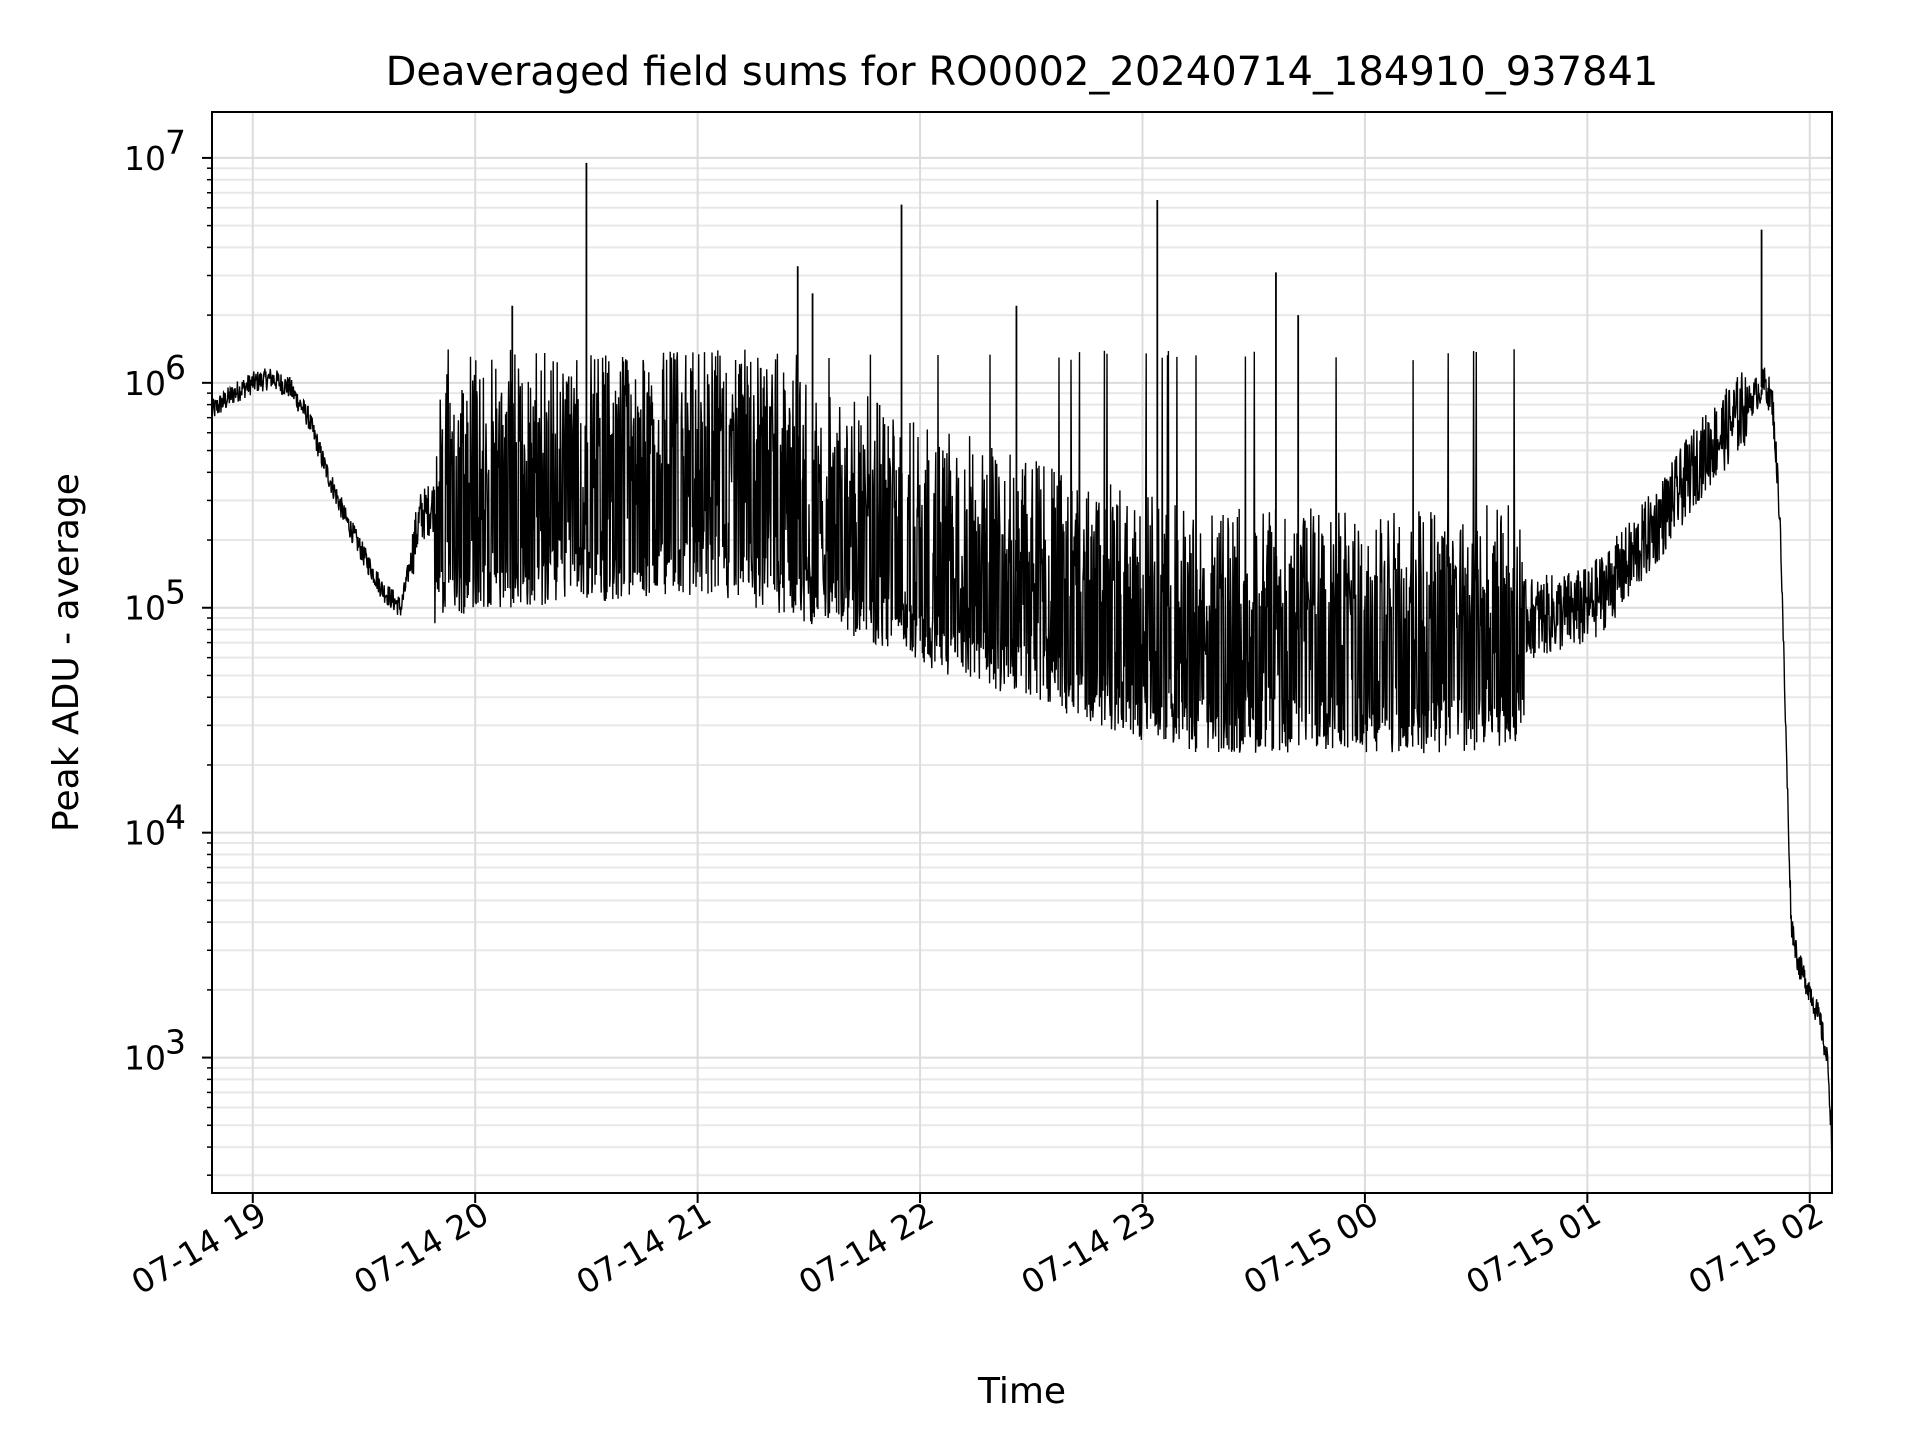  I want to click on y-tick-exponent: 4, so click(175, 817).